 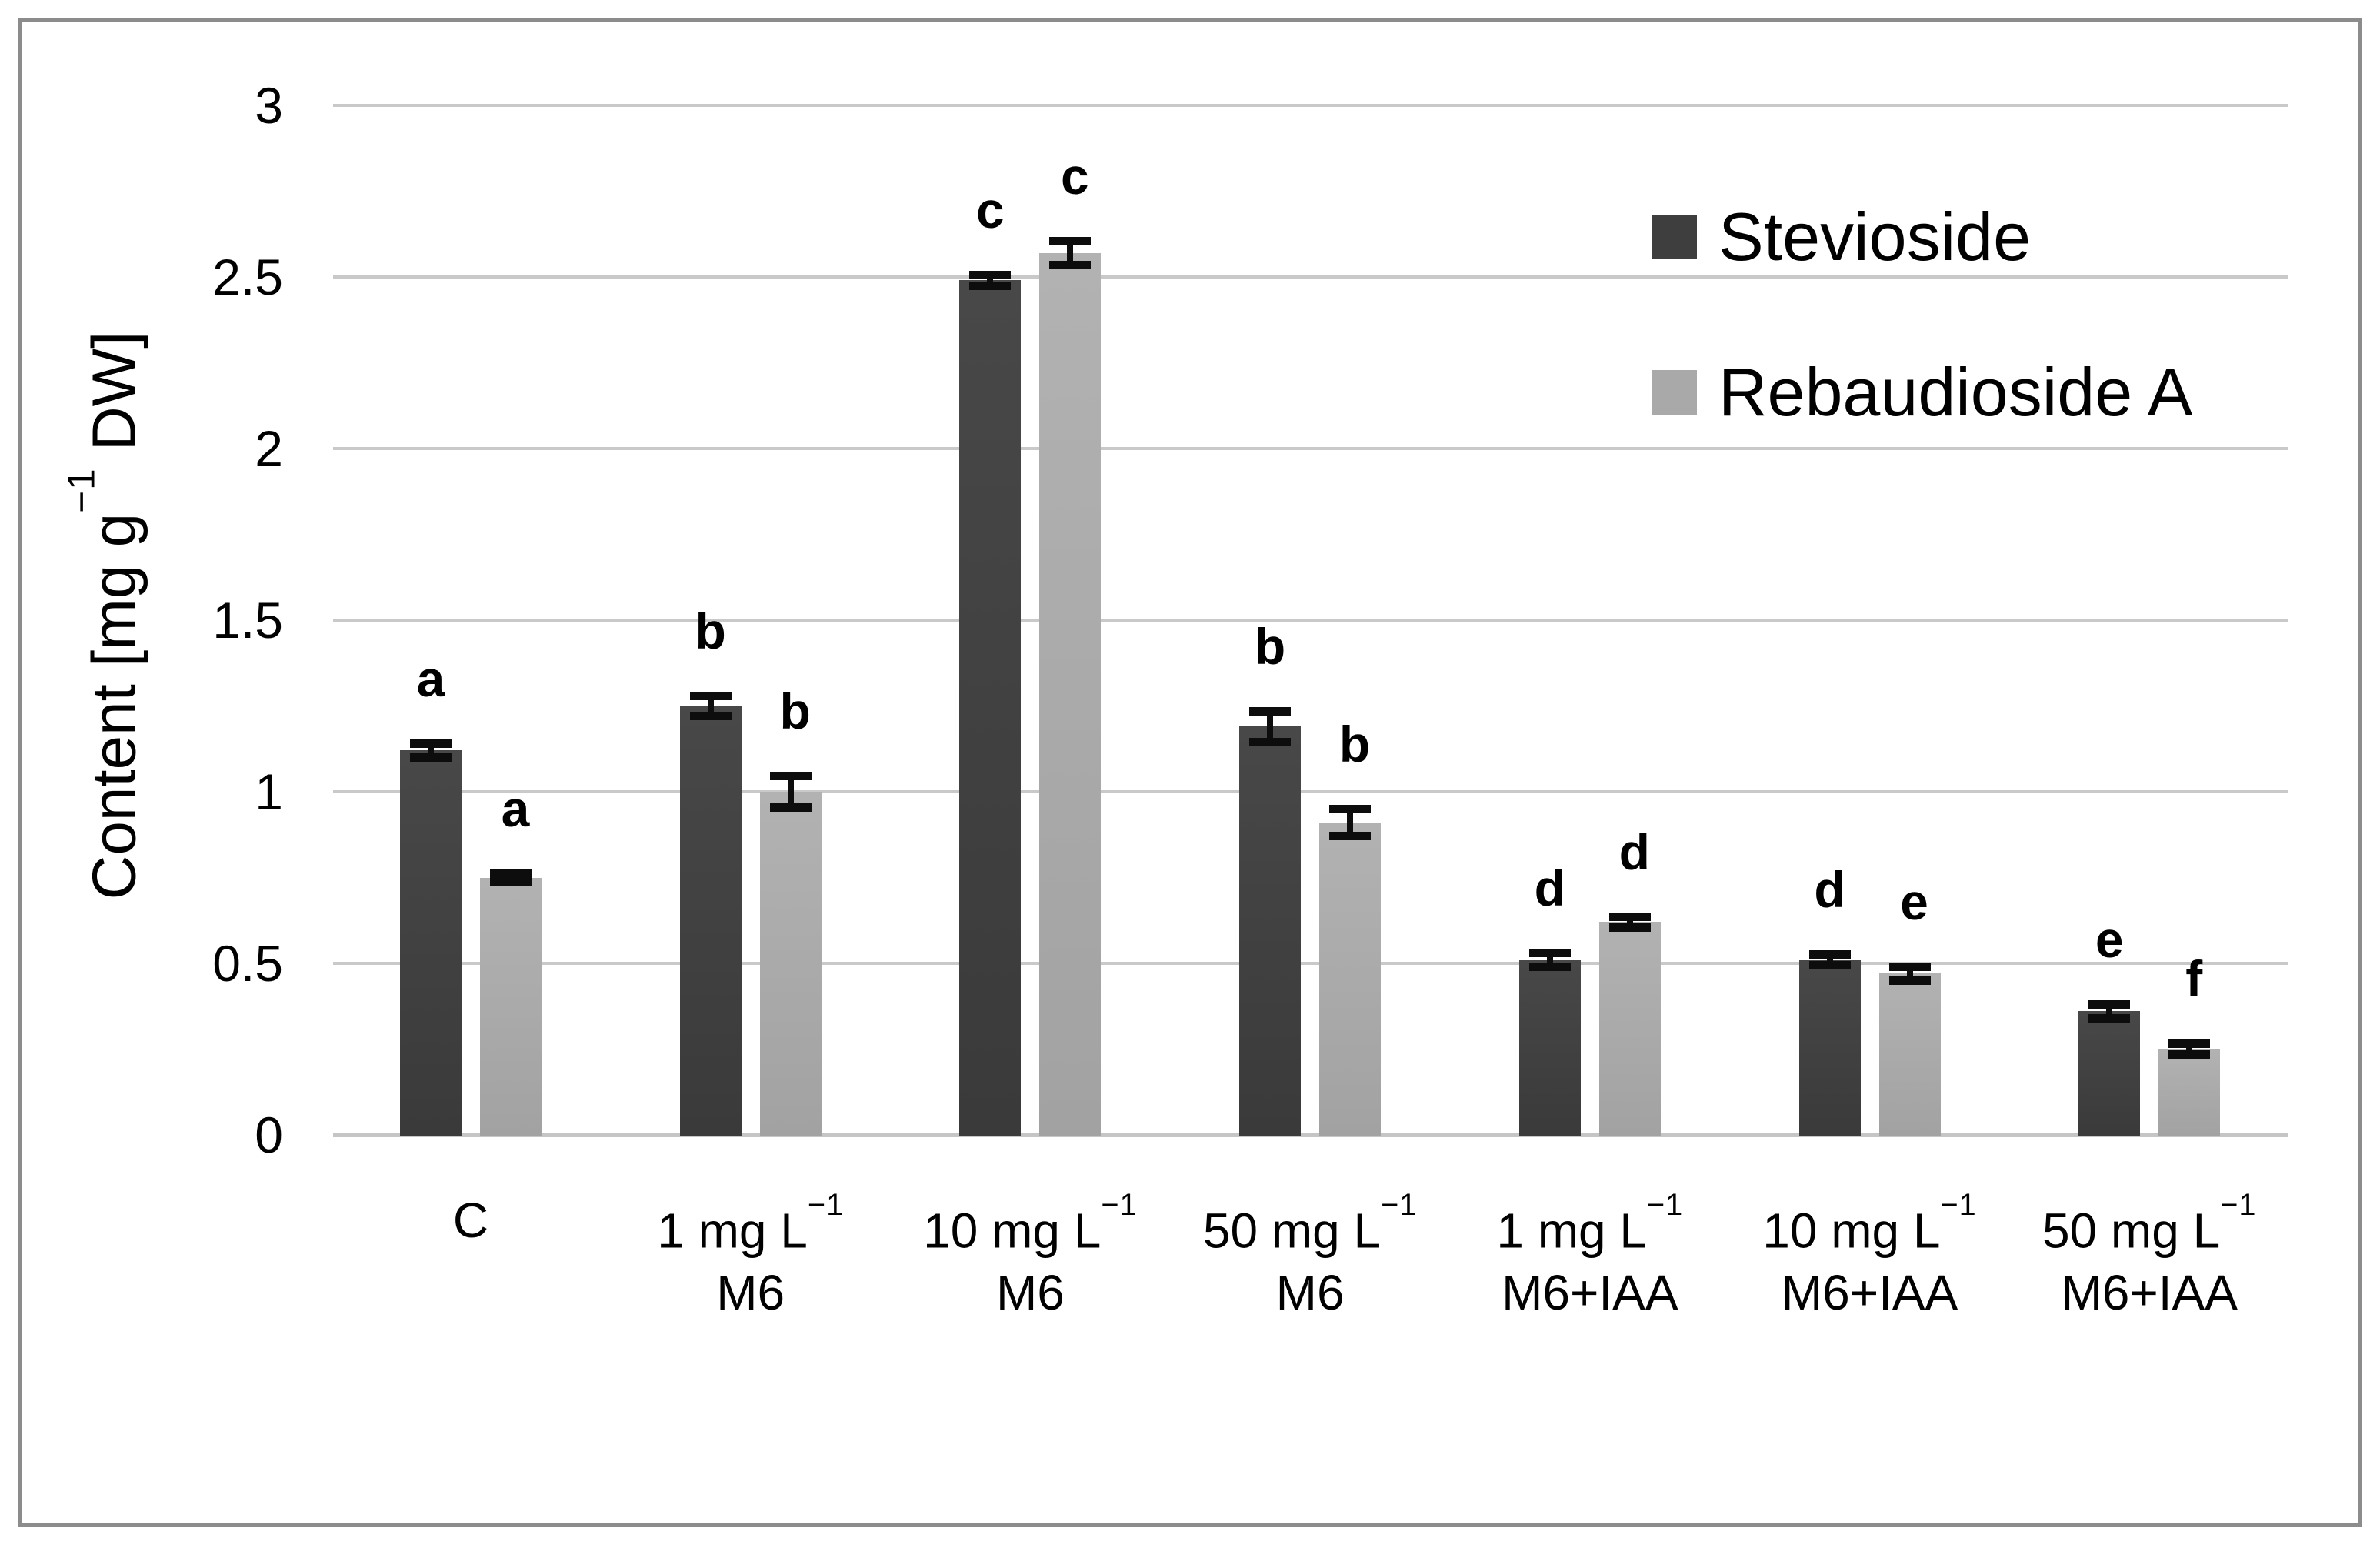 I want to click on y-tick-label: 2, so click(x=269, y=449).